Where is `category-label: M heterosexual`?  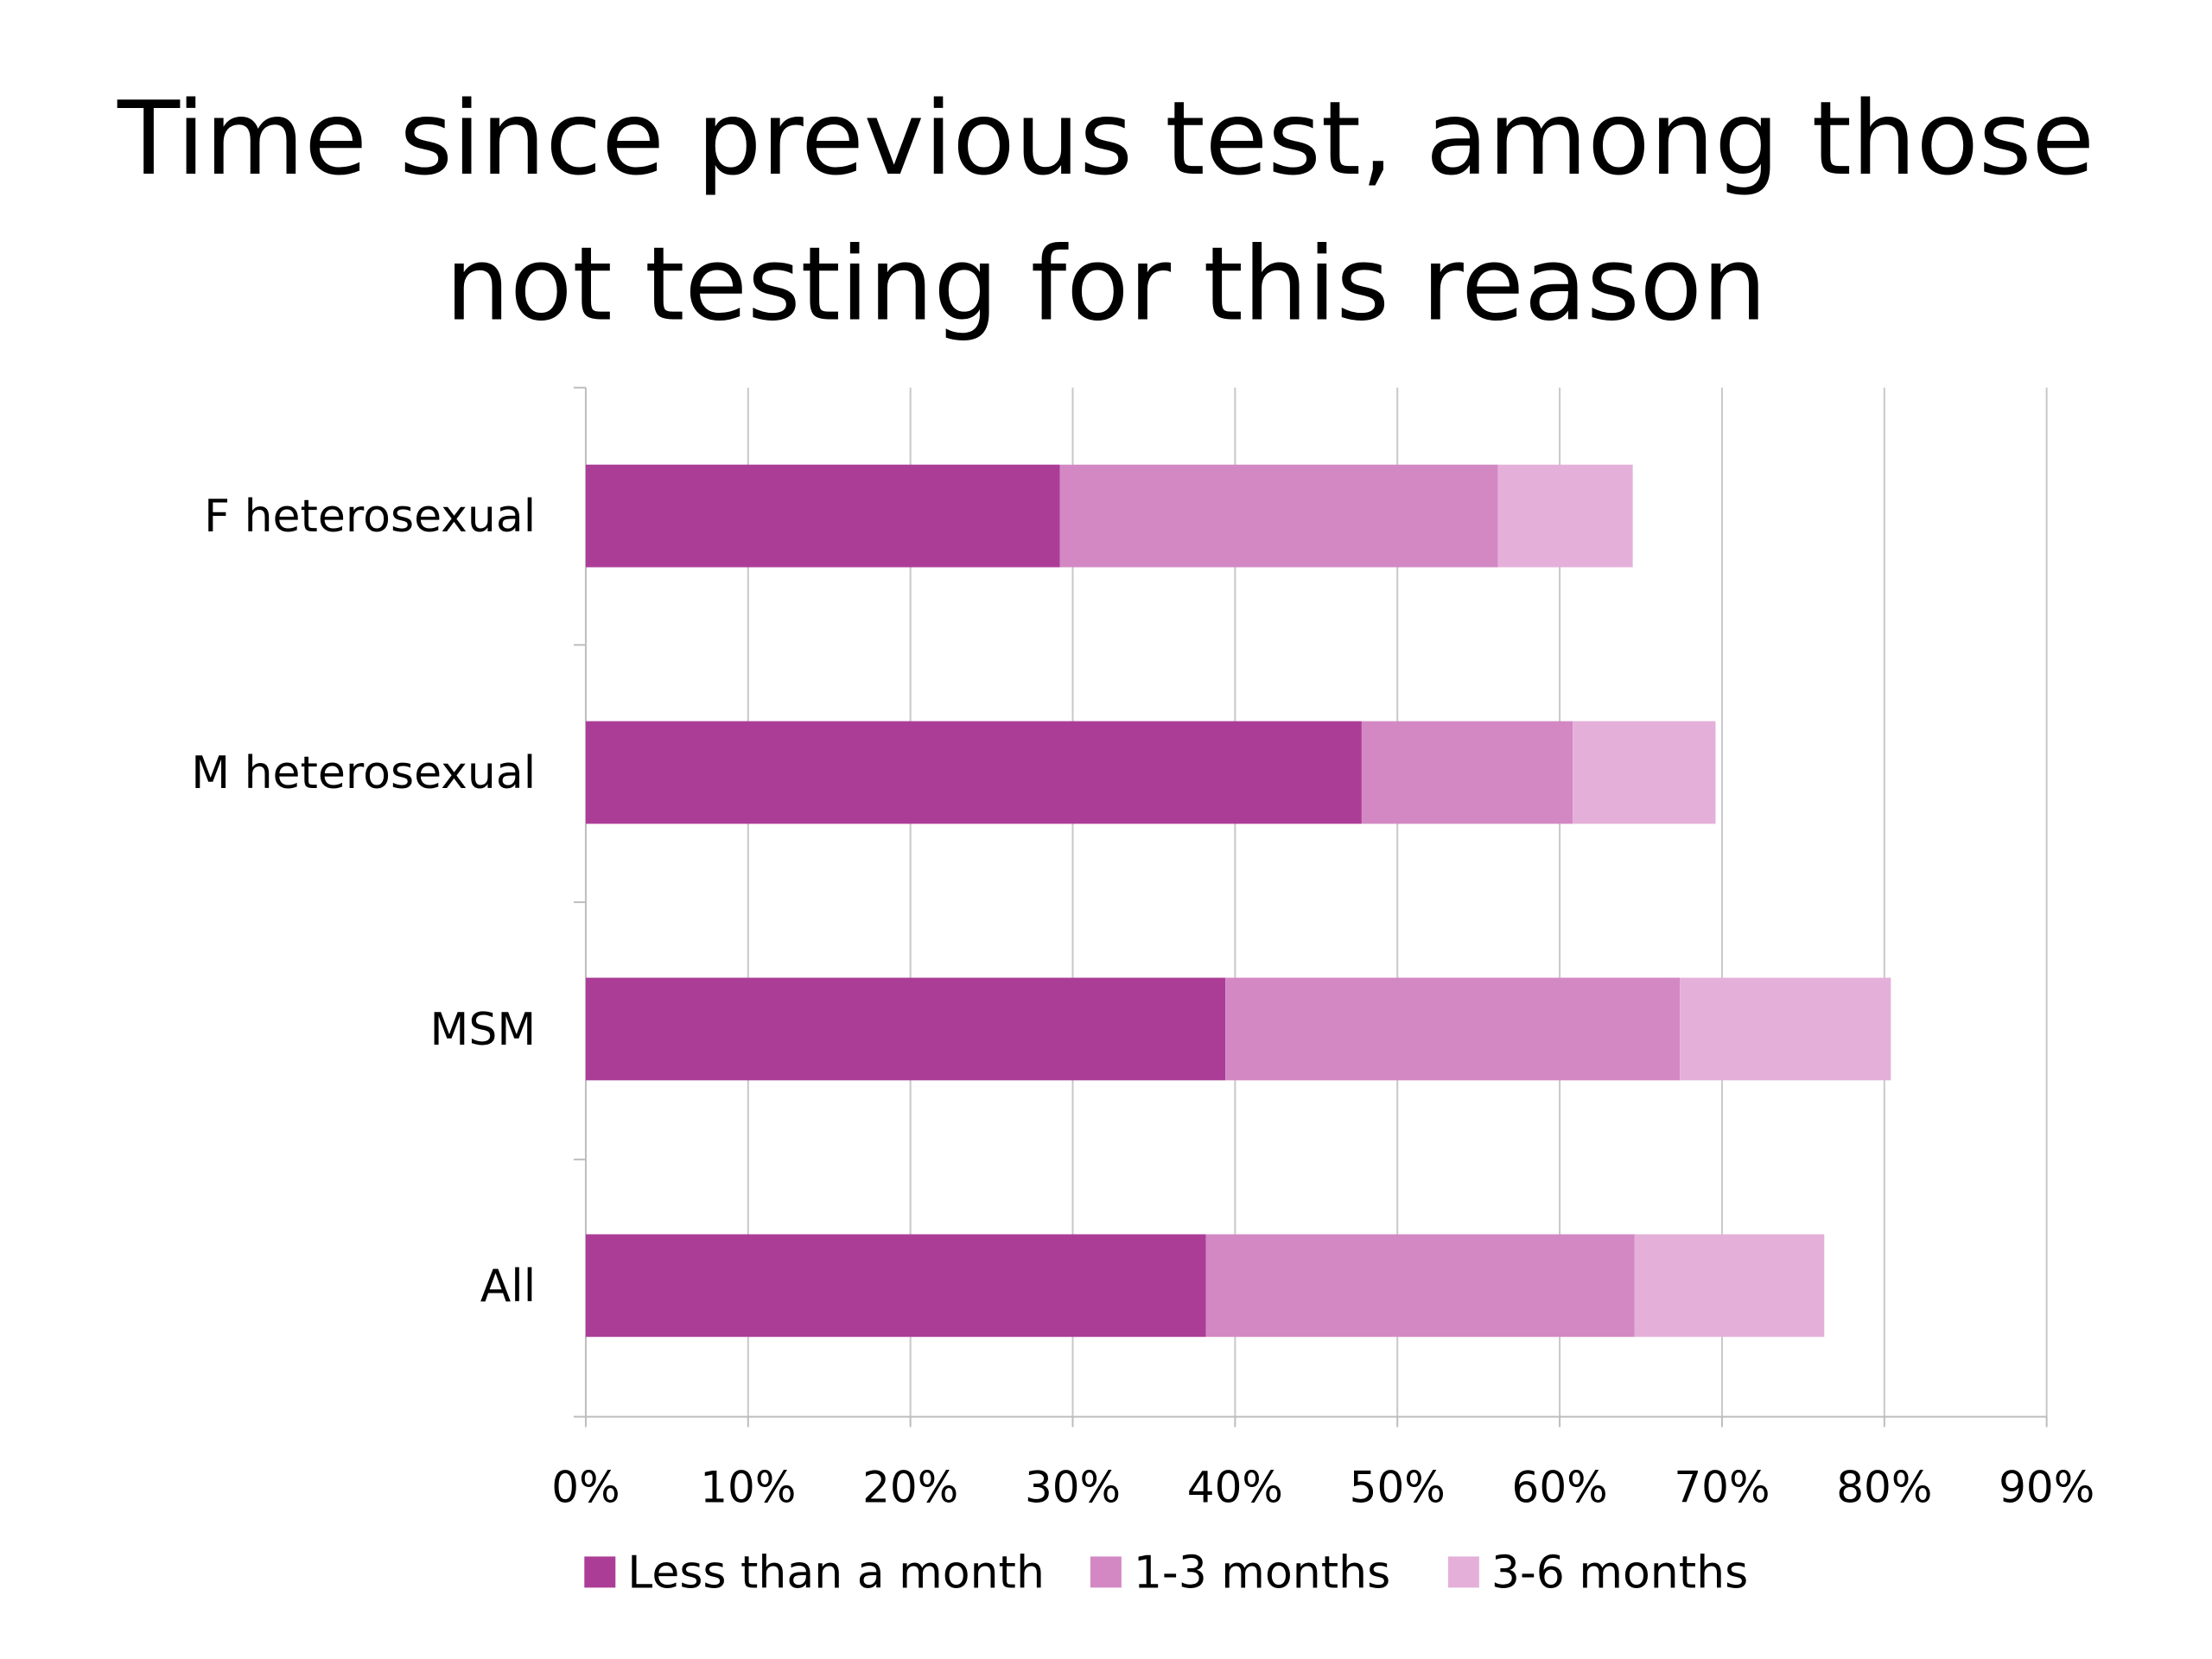 category-label: M heterosexual is located at coordinates (363, 773).